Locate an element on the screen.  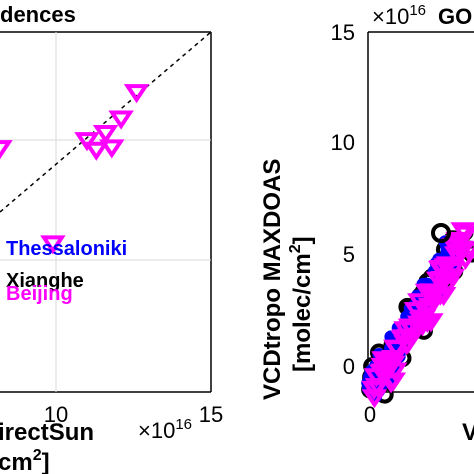
right-y-multiplier-base: ×10 is located at coordinates (390, 16).